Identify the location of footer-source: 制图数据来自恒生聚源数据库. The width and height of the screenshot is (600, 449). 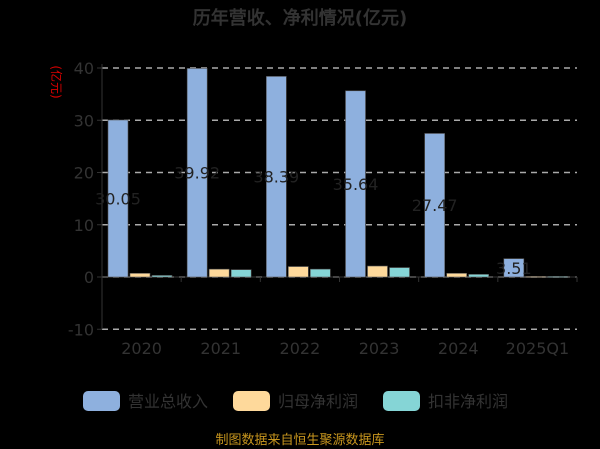
(299, 440).